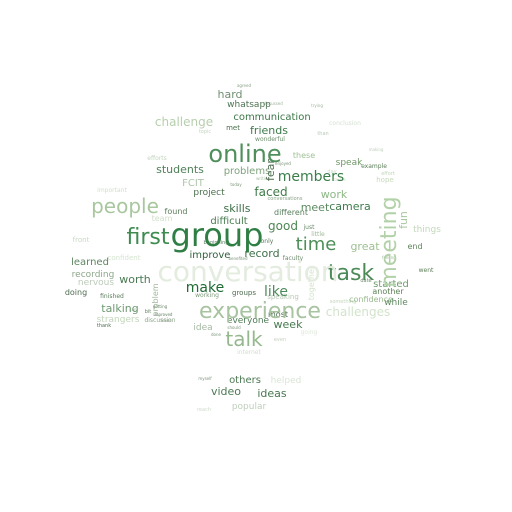 The width and height of the screenshot is (512, 512). I want to click on word-beginning: beginning, so click(216, 243).